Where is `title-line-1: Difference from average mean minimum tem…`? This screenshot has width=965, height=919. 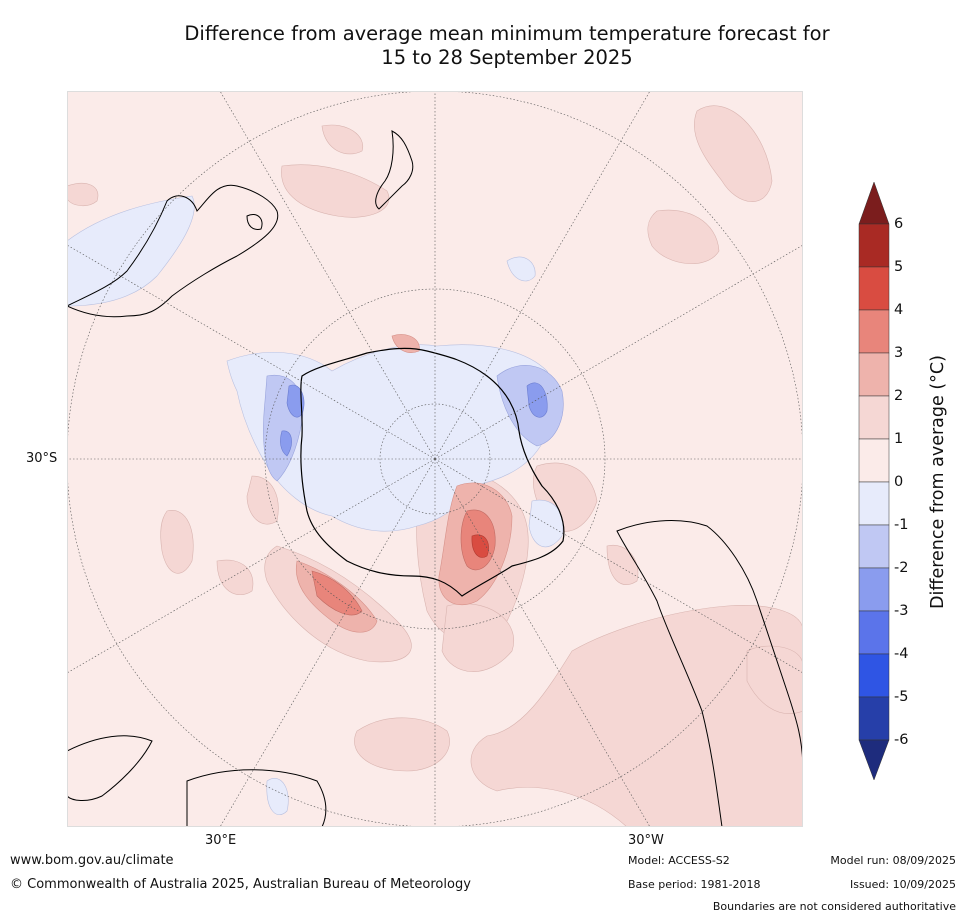 title-line-1: Difference from average mean minimum tem… is located at coordinates (507, 33).